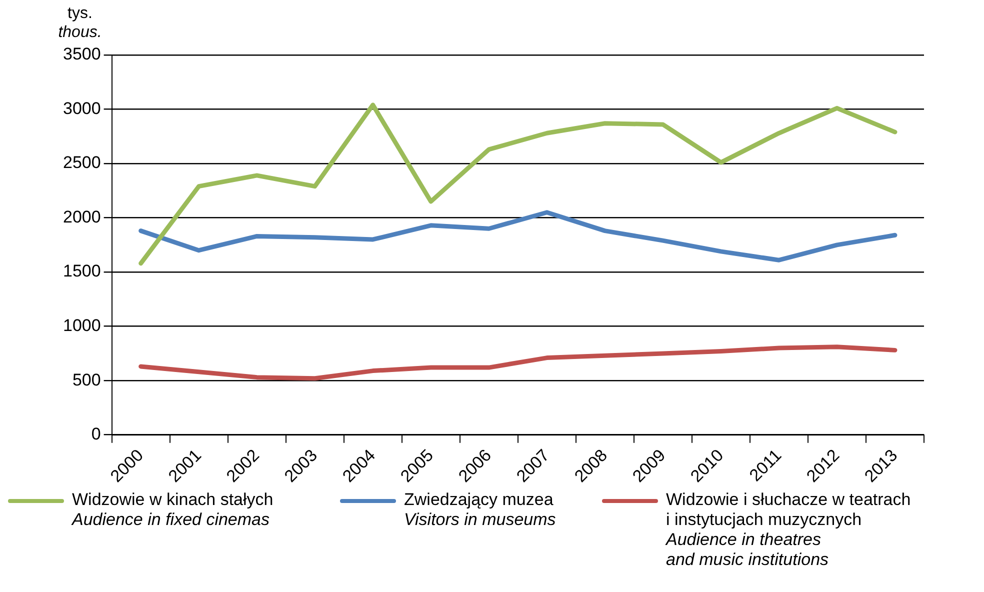  What do you see at coordinates (86, 380) in the screenshot?
I see `y-tick-label: 500` at bounding box center [86, 380].